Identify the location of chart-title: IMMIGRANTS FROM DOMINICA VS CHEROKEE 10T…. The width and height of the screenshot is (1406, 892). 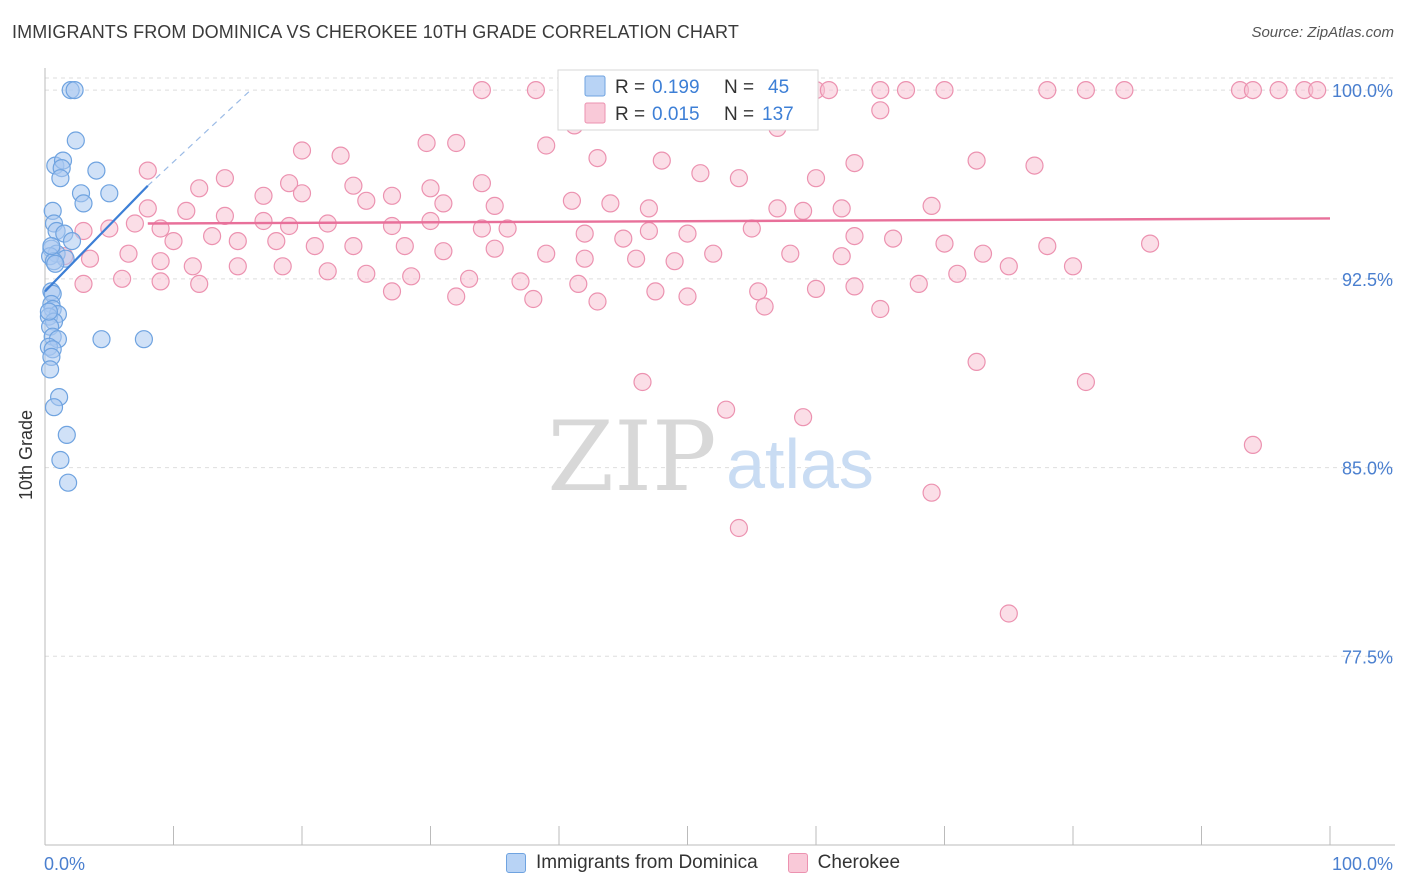
(375, 32).